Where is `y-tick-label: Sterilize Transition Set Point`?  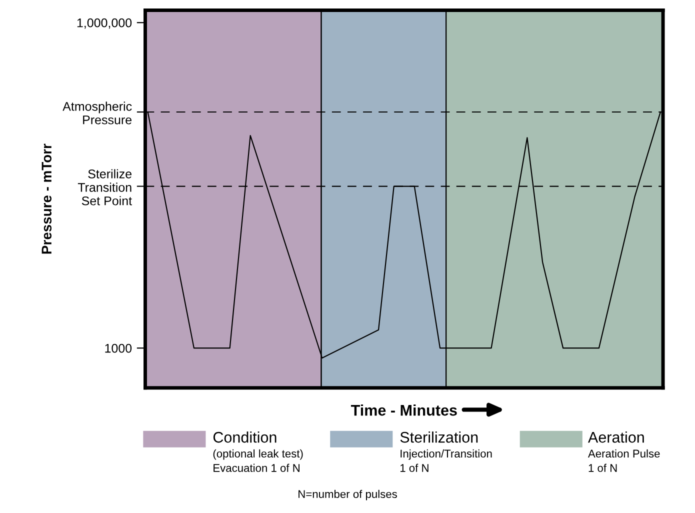 y-tick-label: Sterilize Transition Set Point is located at coordinates (105, 187).